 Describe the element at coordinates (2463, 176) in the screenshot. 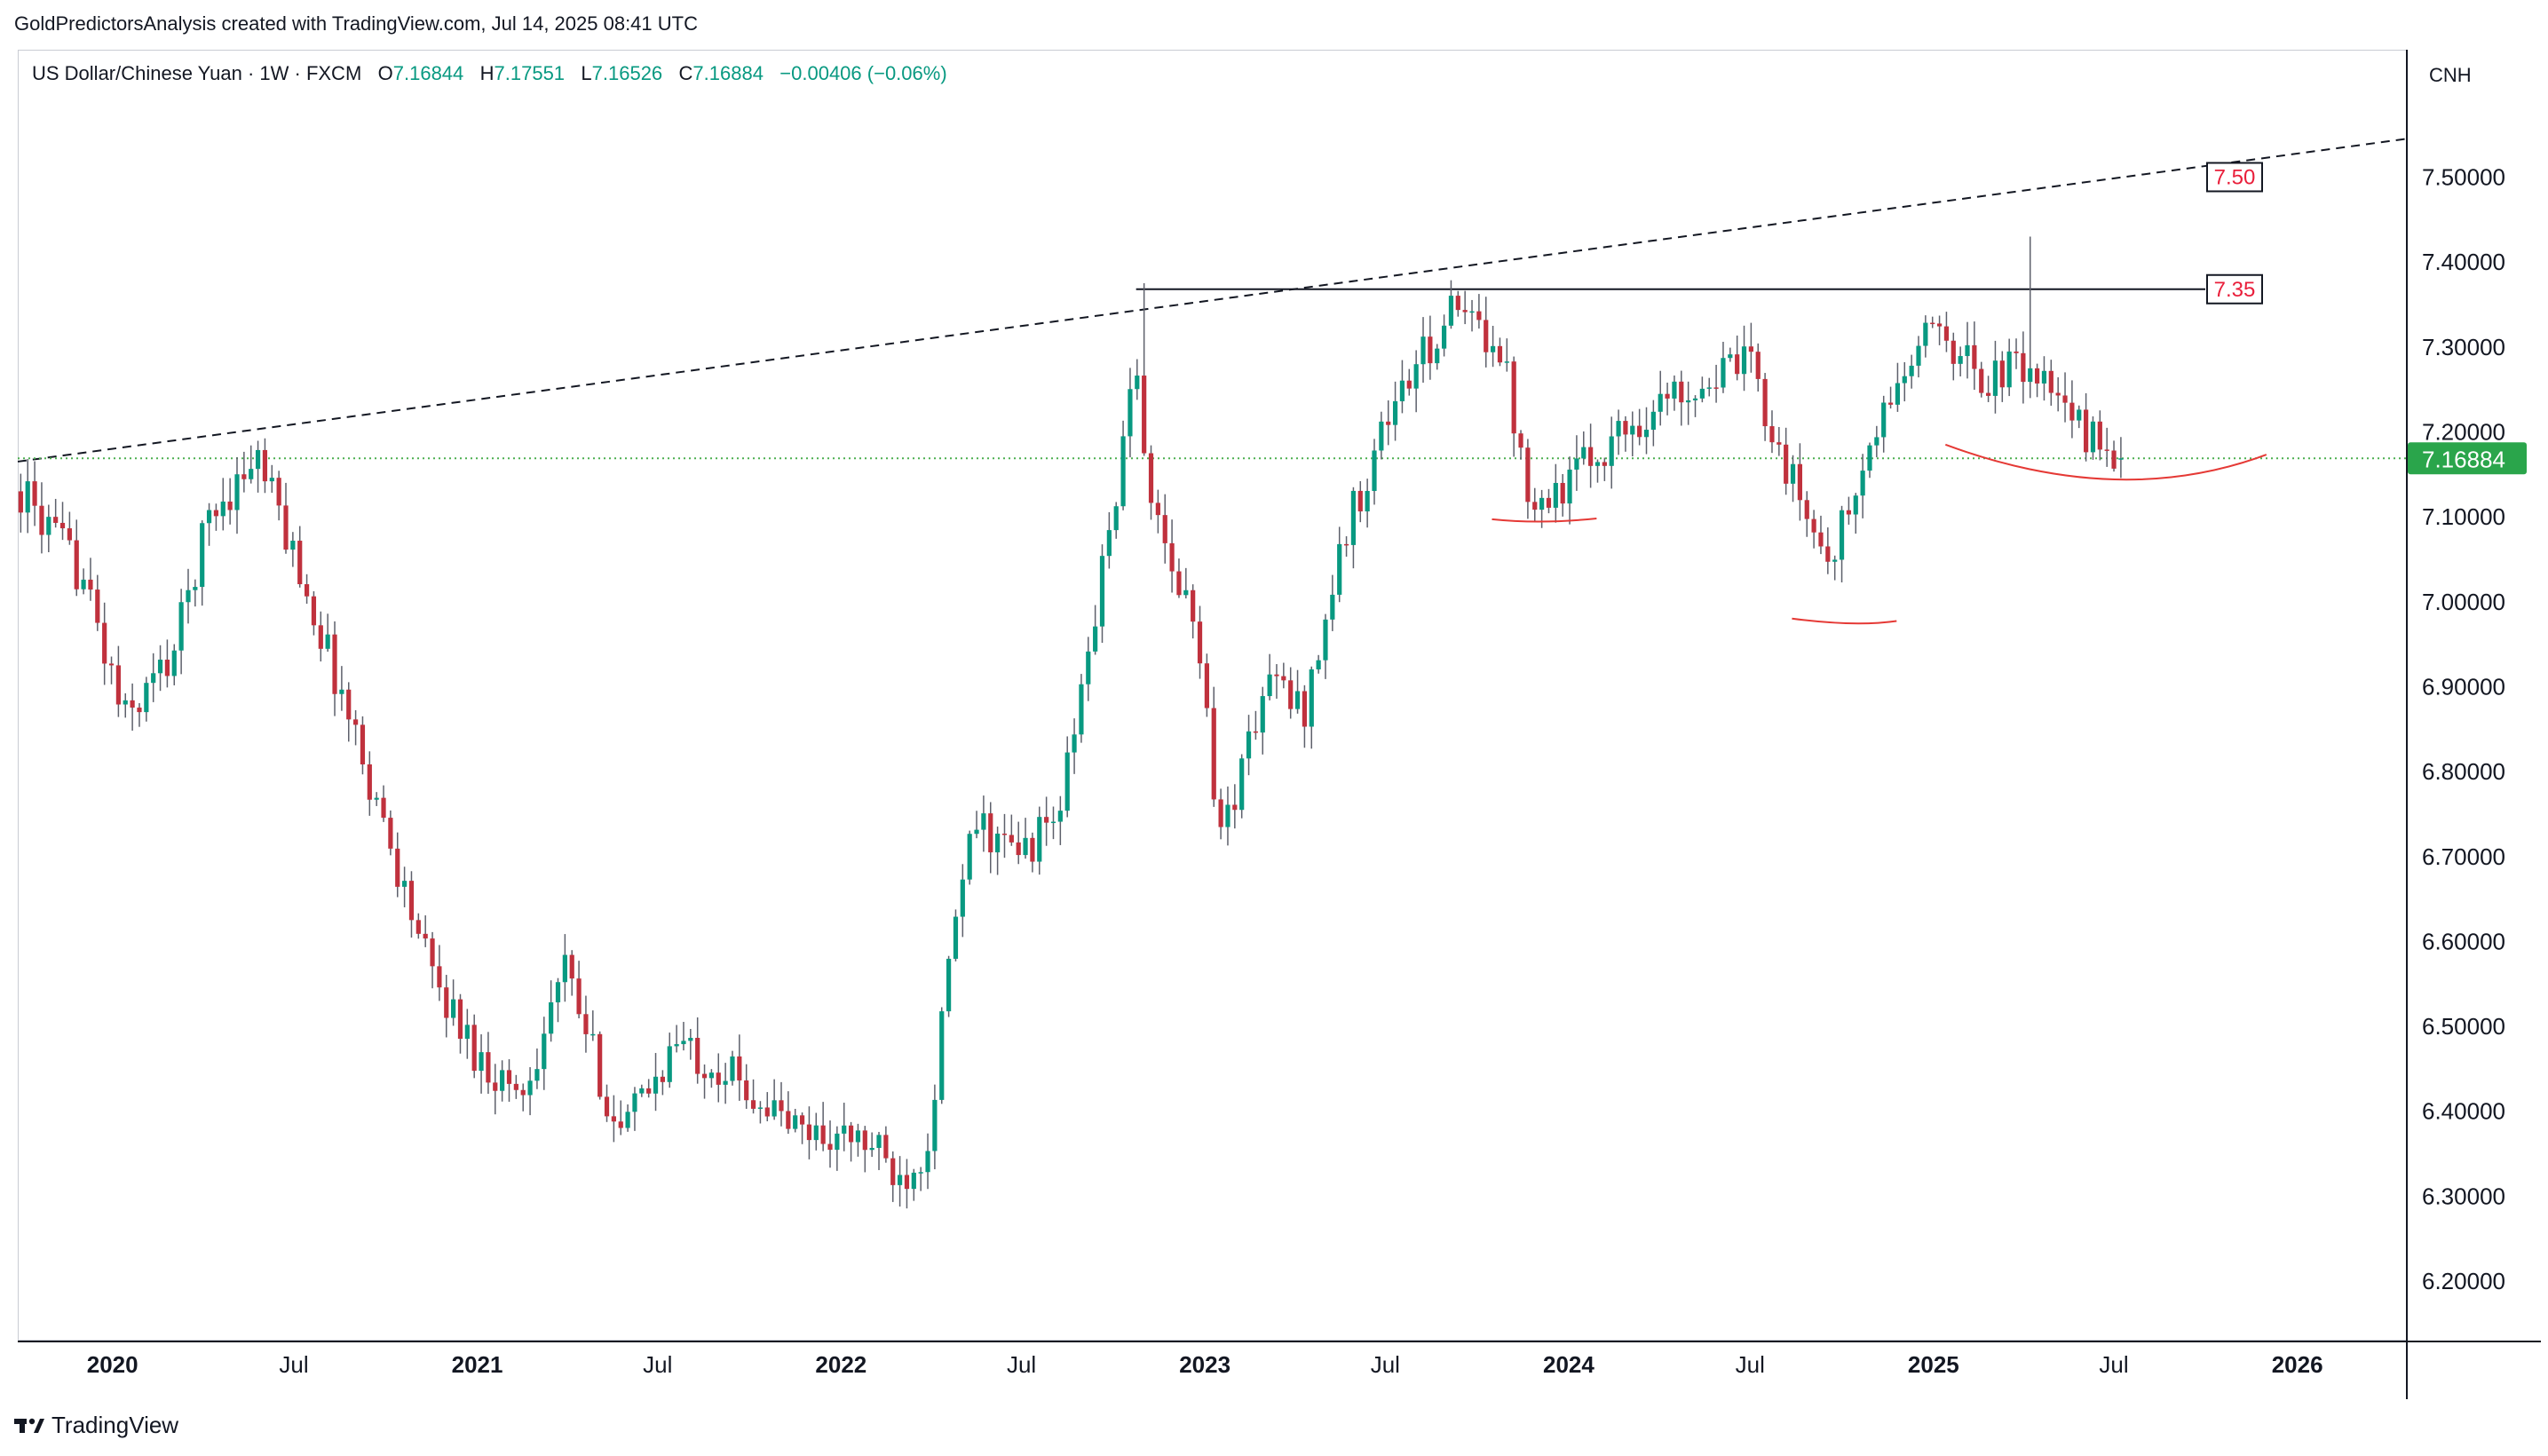

I see `price-tick-label: 7.50000` at that location.